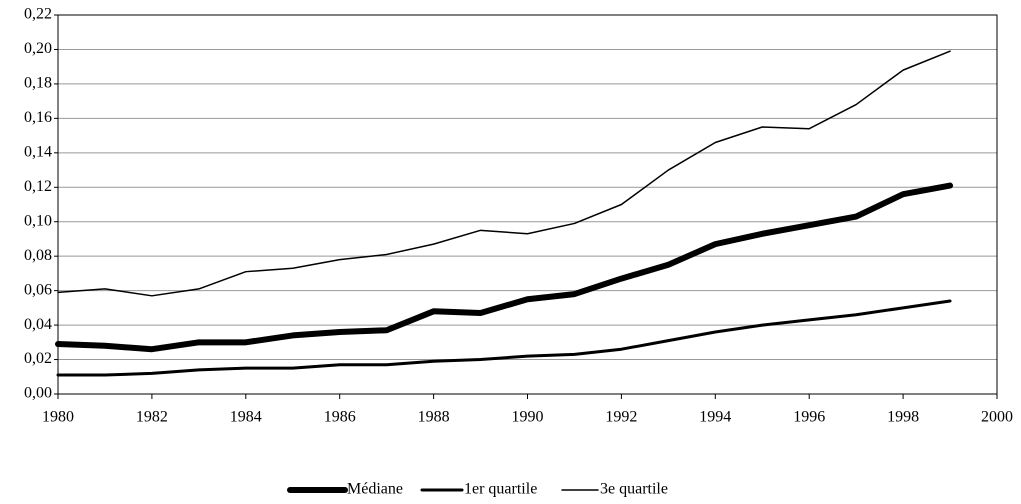 Image resolution: width=1021 pixels, height=504 pixels. What do you see at coordinates (38, 255) in the screenshot?
I see `y-tick-label: 0,08` at bounding box center [38, 255].